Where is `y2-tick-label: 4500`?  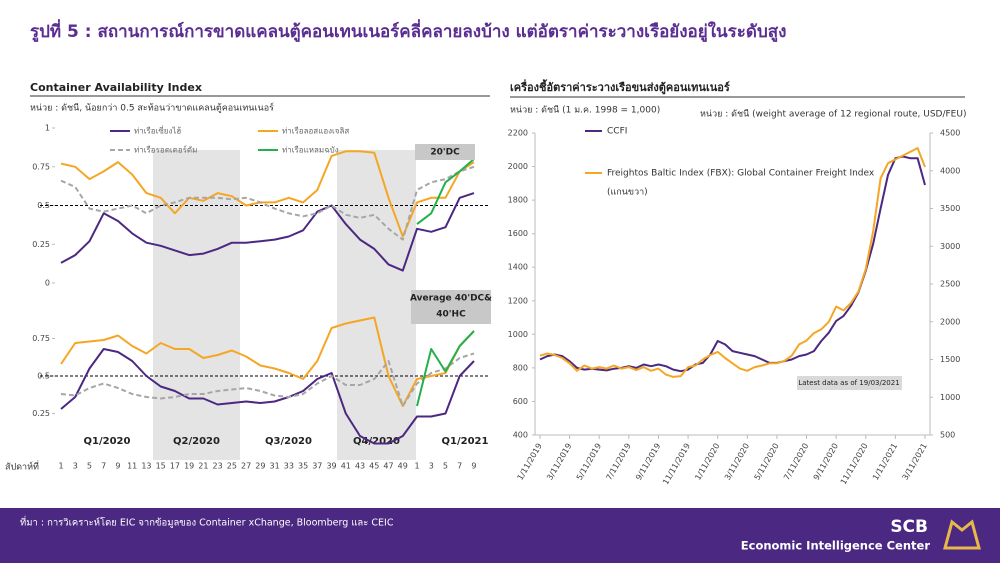
y2-tick-label: 4500 is located at coordinates (950, 133).